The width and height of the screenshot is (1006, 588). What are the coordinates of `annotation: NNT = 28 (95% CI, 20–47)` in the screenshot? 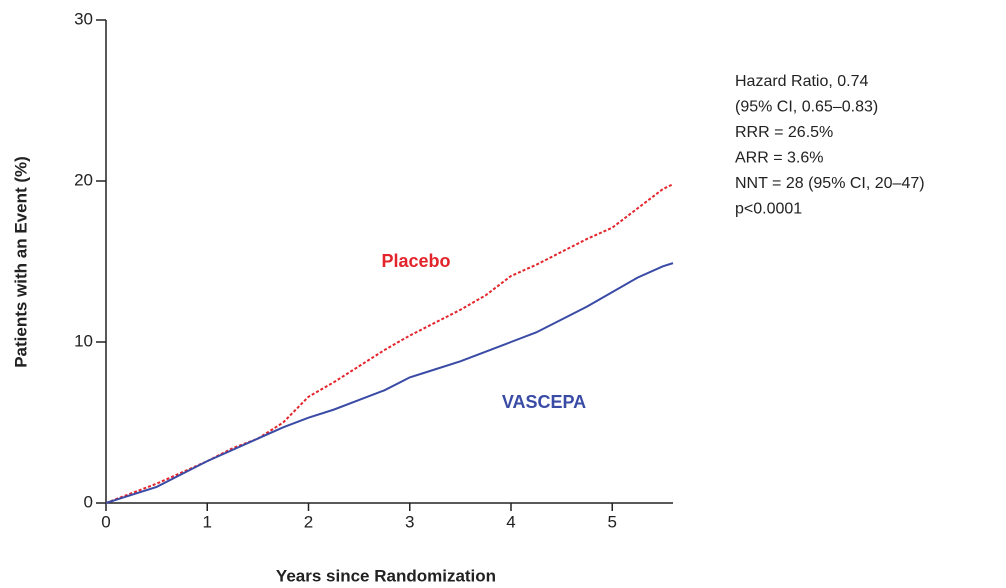 It's located at (830, 183).